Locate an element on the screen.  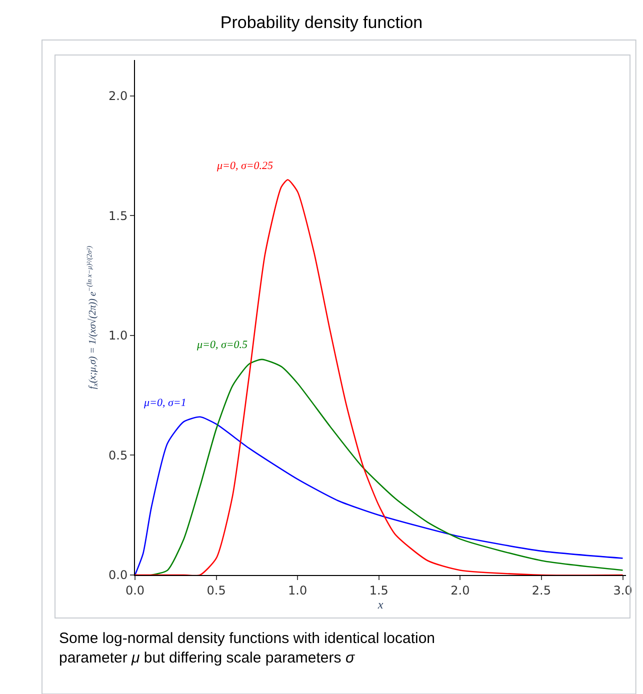
y-tick-label: 0.5 is located at coordinates (118, 455).